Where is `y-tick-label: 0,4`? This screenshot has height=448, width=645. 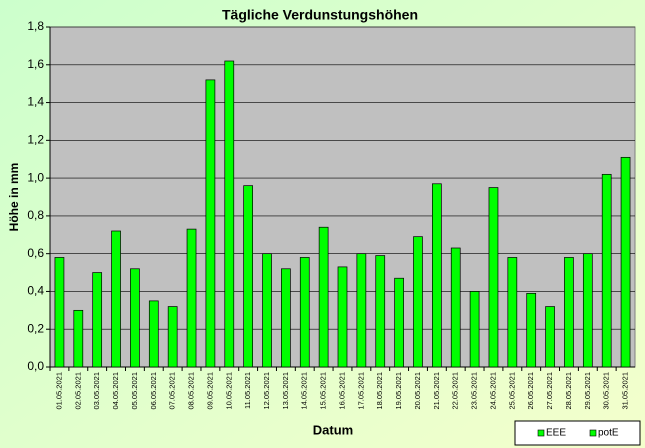 y-tick-label: 0,4 is located at coordinates (35, 291).